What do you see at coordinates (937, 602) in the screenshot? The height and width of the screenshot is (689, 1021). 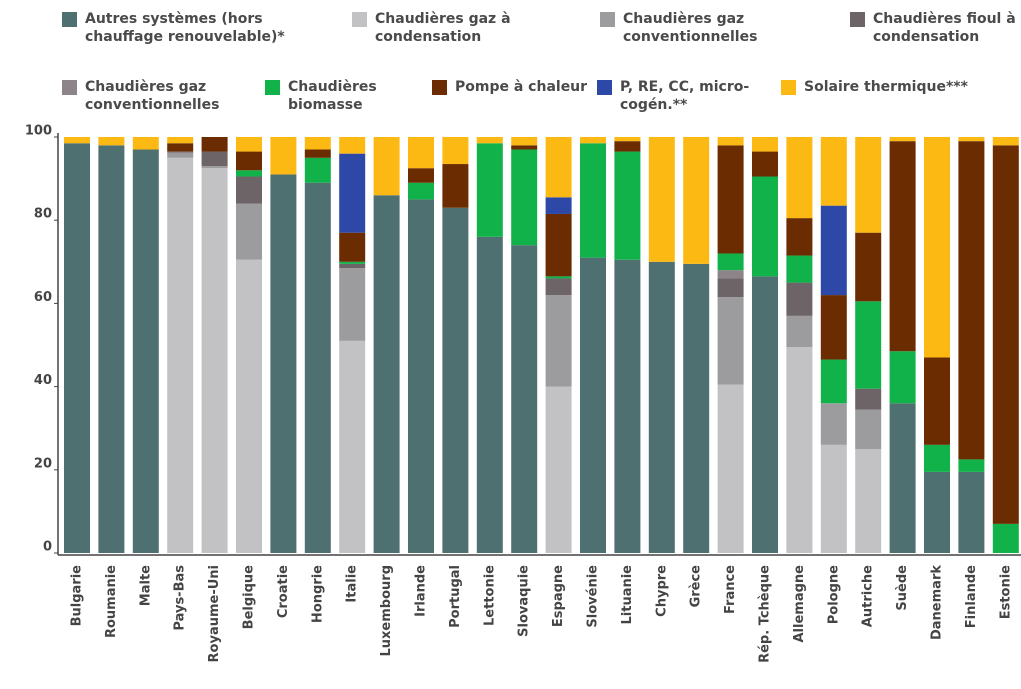 I see `x-tick-label: Danemark` at bounding box center [937, 602].